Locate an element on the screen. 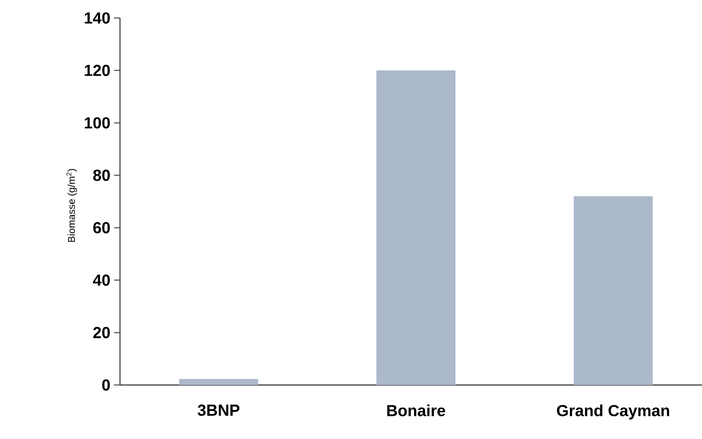  x-tick-label: 3BNP is located at coordinates (219, 410).